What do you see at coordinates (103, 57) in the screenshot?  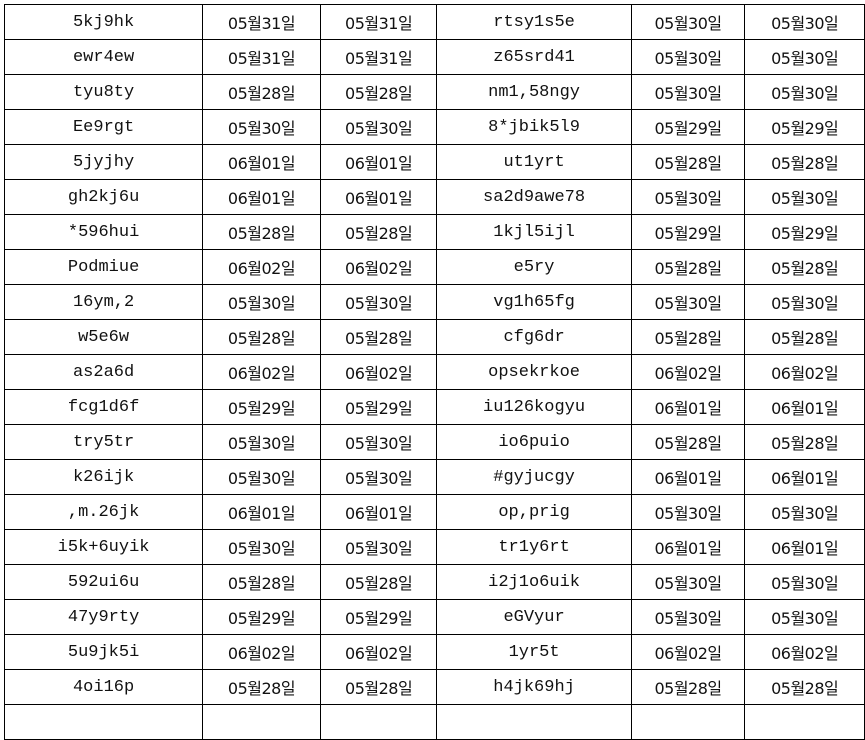 I see `code-cell: ewr4ew` at bounding box center [103, 57].